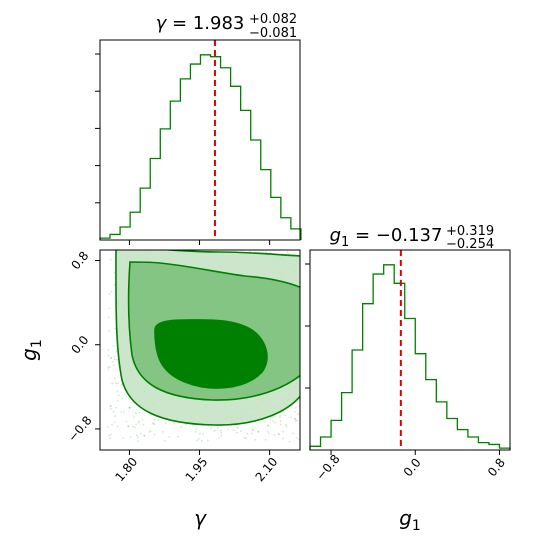 The width and height of the screenshot is (550, 550). Describe the element at coordinates (200, 23) in the screenshot. I see `gamma-title: γ = 1.983` at that location.